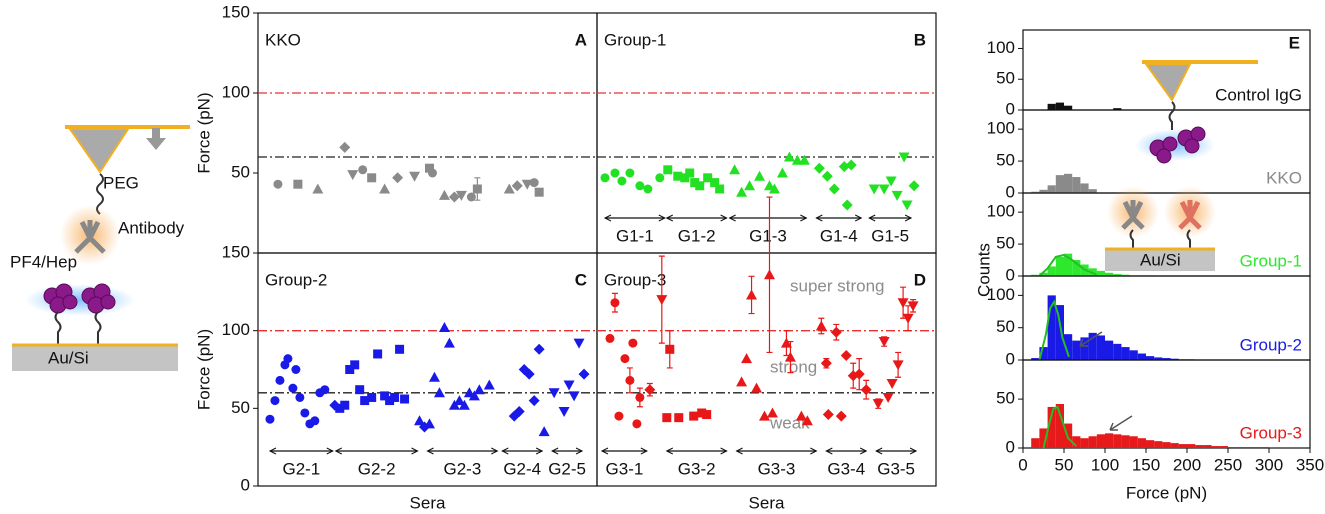 The width and height of the screenshot is (1325, 514). I want to click on x-axis-label: Sera, so click(428, 502).